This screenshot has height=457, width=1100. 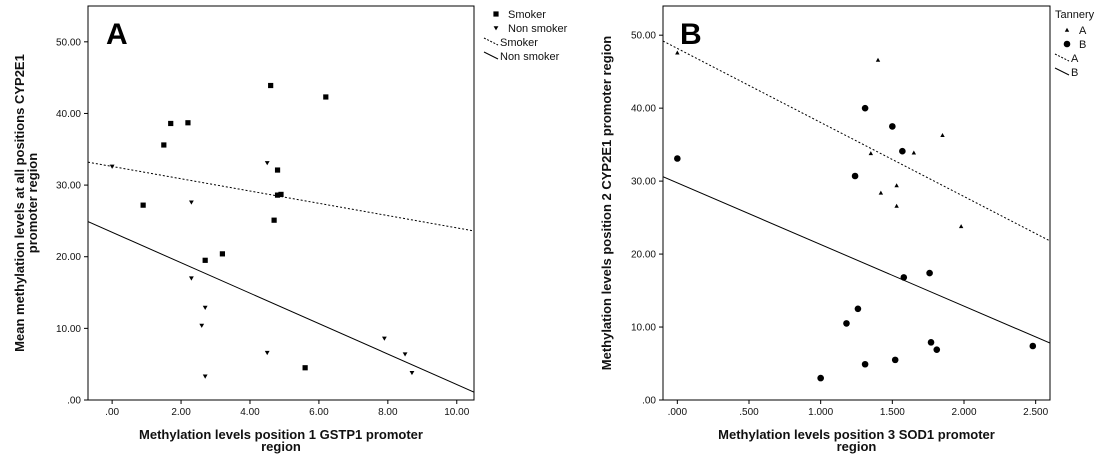 I want to click on x-tick-label: 6.00, so click(x=319, y=412).